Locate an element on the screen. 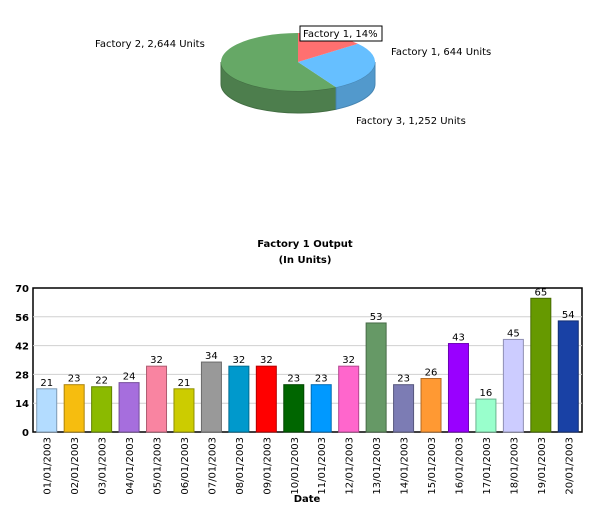 Image resolution: width=598 pixels, height=508 pixels. x-tick-label: 05/01/2003 is located at coordinates (158, 466).